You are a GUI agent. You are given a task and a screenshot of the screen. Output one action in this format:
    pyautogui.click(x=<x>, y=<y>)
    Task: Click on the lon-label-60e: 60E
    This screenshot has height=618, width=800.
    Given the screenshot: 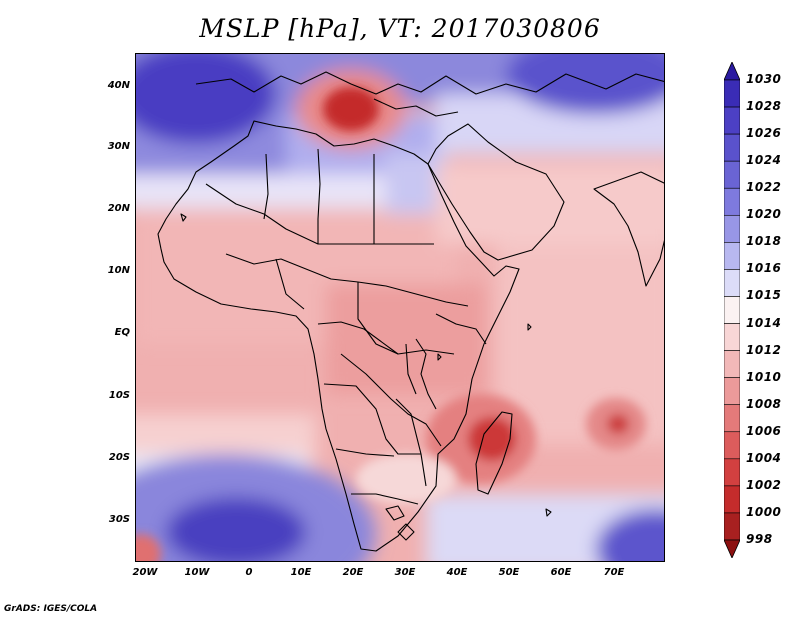 What is the action you would take?
    pyautogui.click(x=561, y=572)
    